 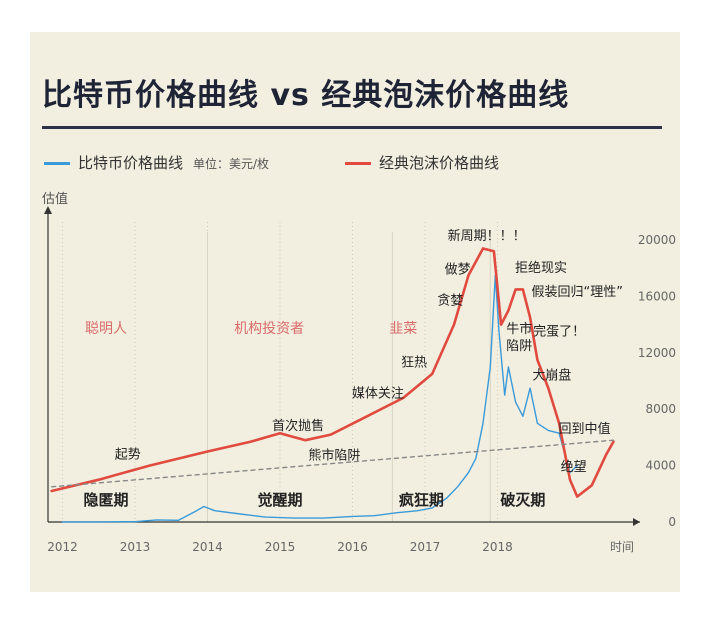 I want to click on annotation-12: 完蛋了！, so click(x=559, y=332).